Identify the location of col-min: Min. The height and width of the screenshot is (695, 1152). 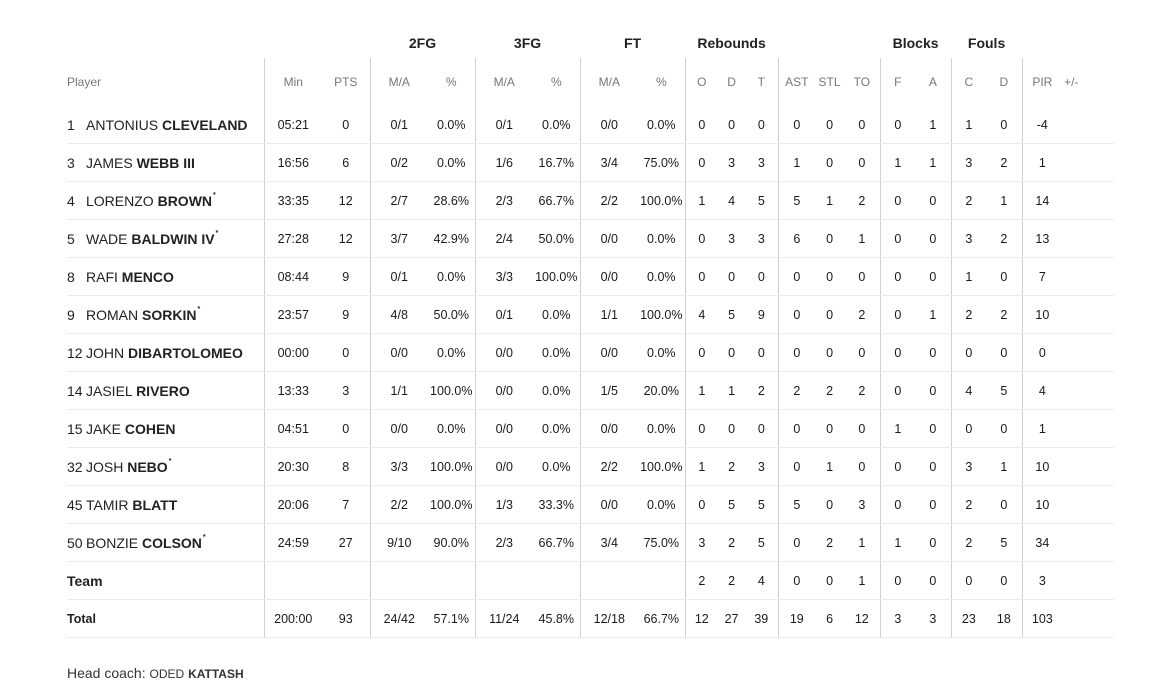
(292, 82).